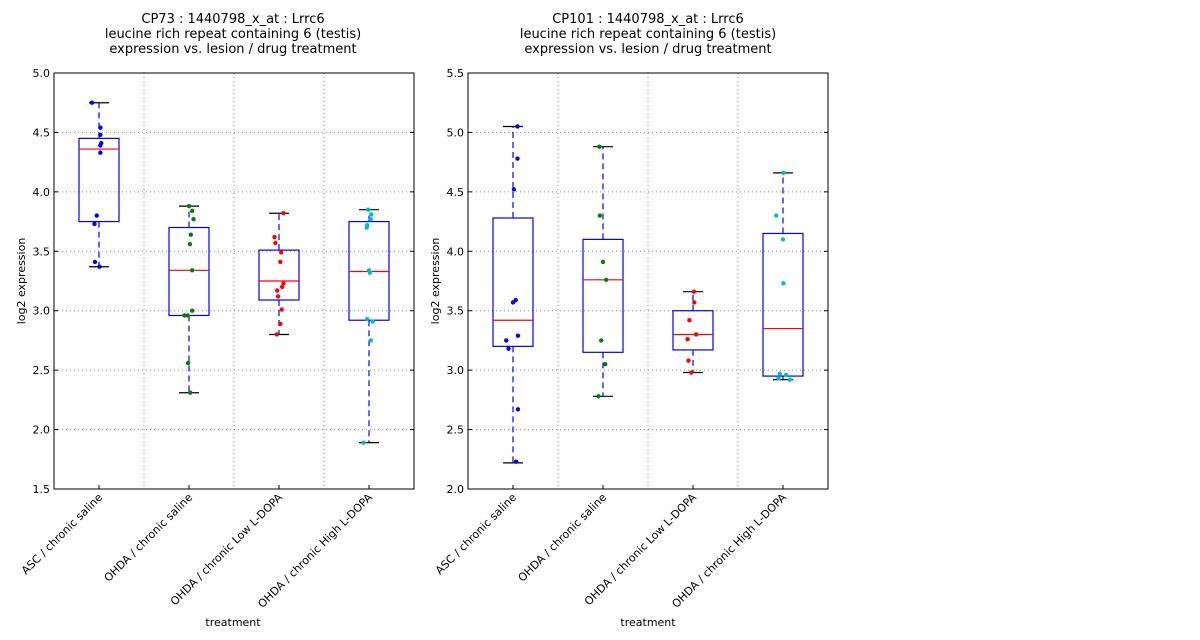  What do you see at coordinates (456, 370) in the screenshot?
I see `y-tick-label: 3.0` at bounding box center [456, 370].